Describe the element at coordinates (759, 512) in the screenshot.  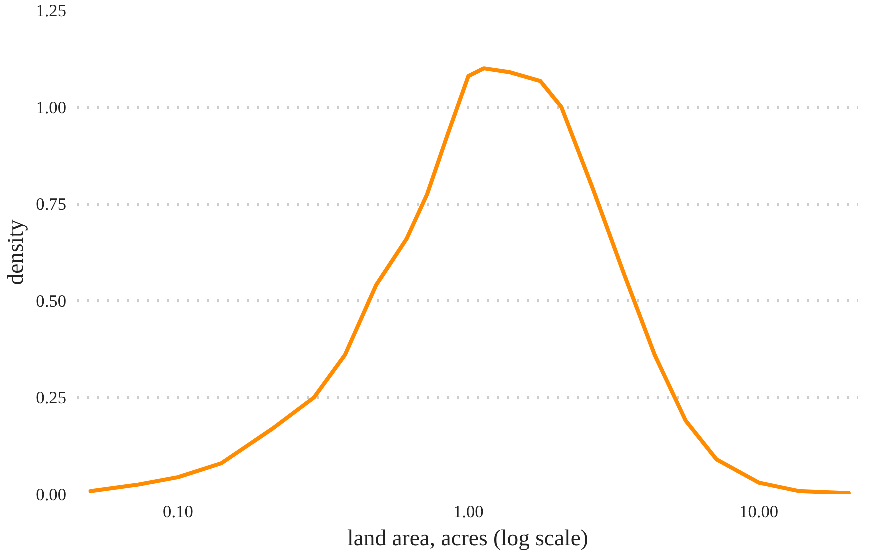
I see `x-tick-label: 10.00` at that location.